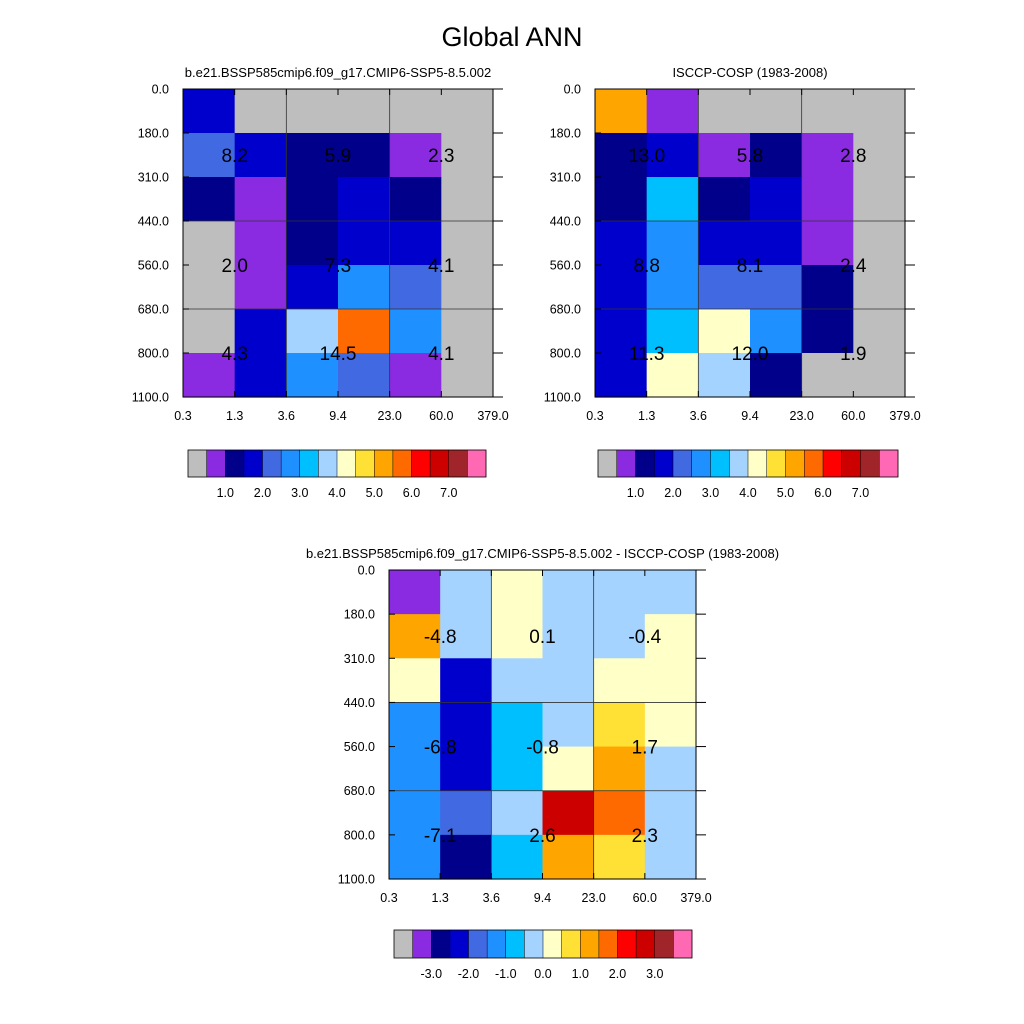 The height and width of the screenshot is (1024, 1024). What do you see at coordinates (749, 416) in the screenshot?
I see `x-tick-label: 9.4` at bounding box center [749, 416].